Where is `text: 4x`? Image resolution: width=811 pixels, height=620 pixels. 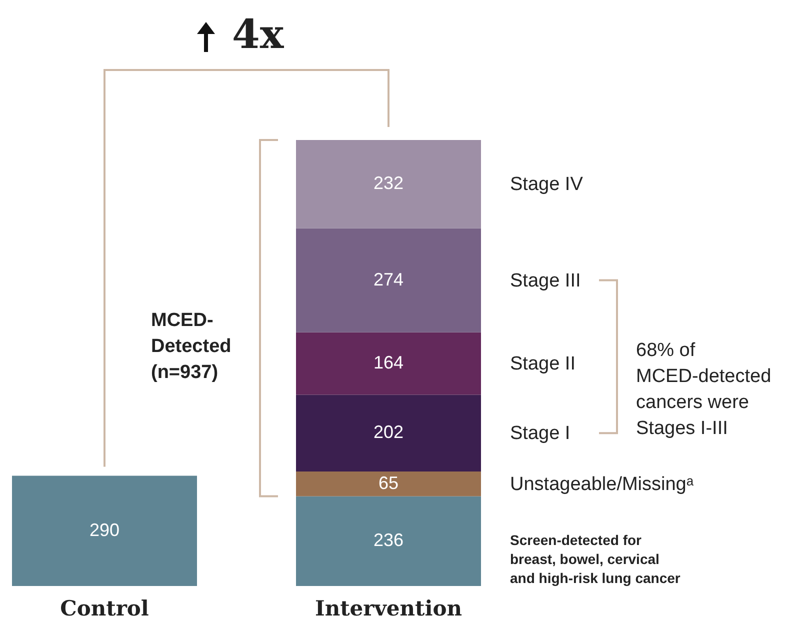 text: 4x is located at coordinates (258, 34).